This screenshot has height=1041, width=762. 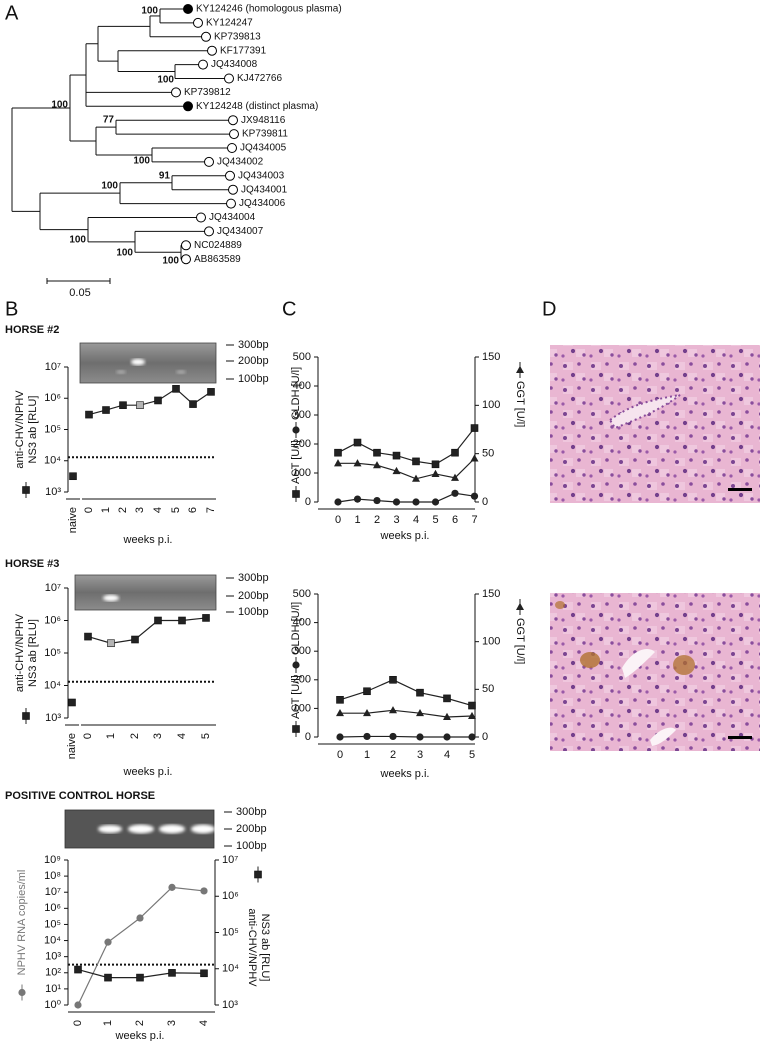 I want to click on x-axis-label: weeks p.i., so click(x=148, y=540).